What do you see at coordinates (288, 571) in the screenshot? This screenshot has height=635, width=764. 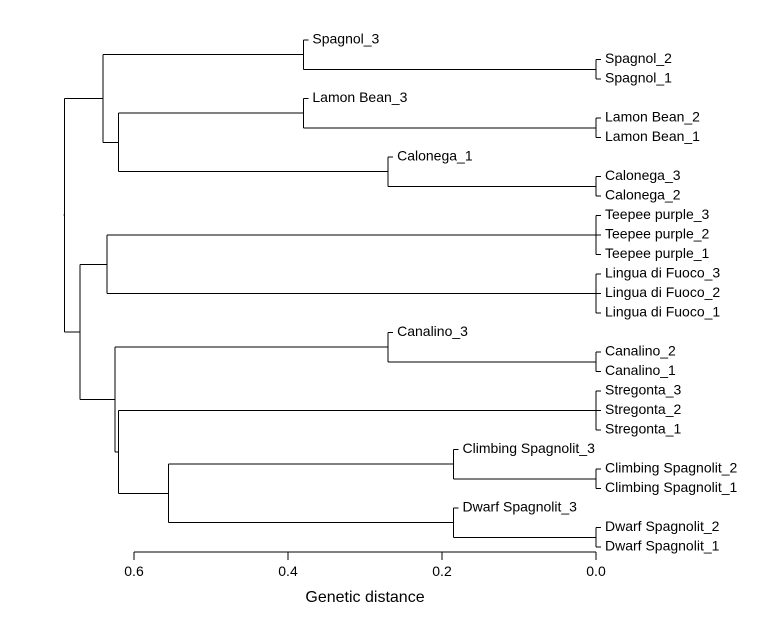 I see `axis-tick-label-1: 0.4` at bounding box center [288, 571].